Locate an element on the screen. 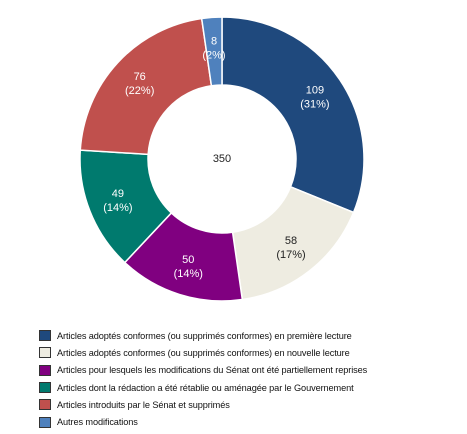  slice-value-label: 58 is located at coordinates (291, 241).